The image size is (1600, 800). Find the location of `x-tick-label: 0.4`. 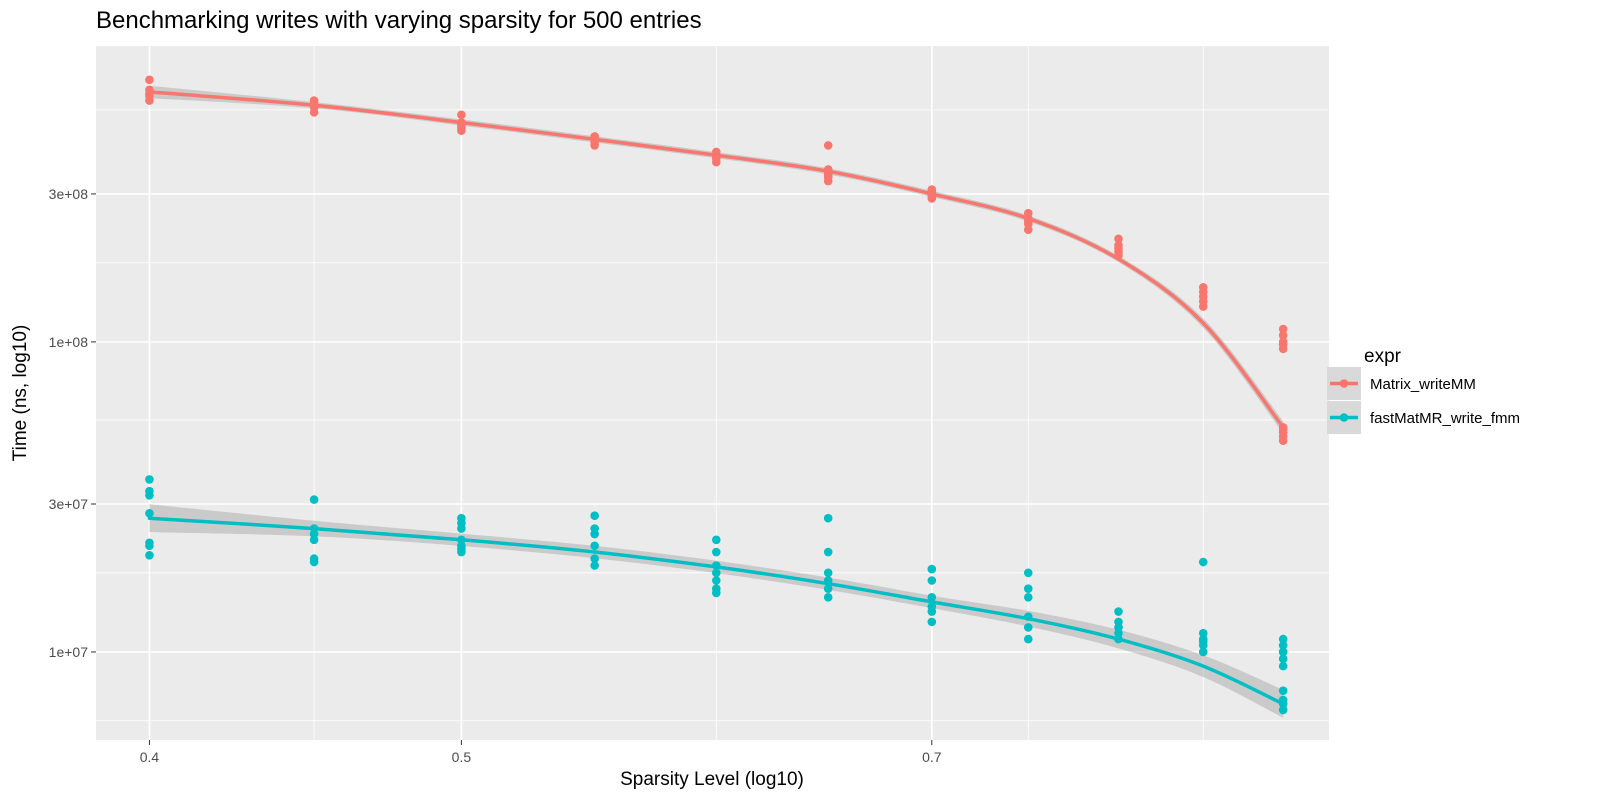

x-tick-label: 0.4 is located at coordinates (150, 757).